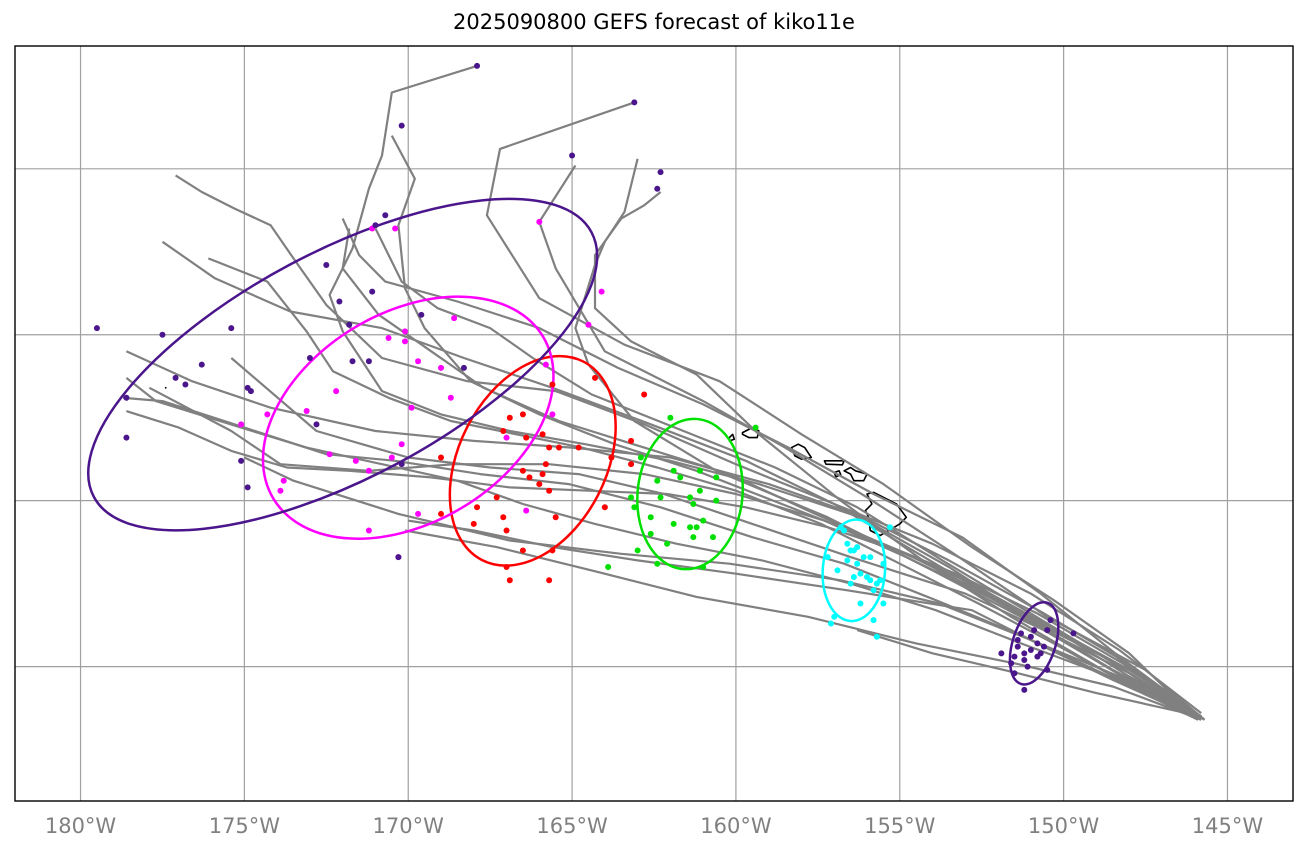 The image size is (1308, 851). What do you see at coordinates (855, 474) in the screenshot?
I see `island-maui` at bounding box center [855, 474].